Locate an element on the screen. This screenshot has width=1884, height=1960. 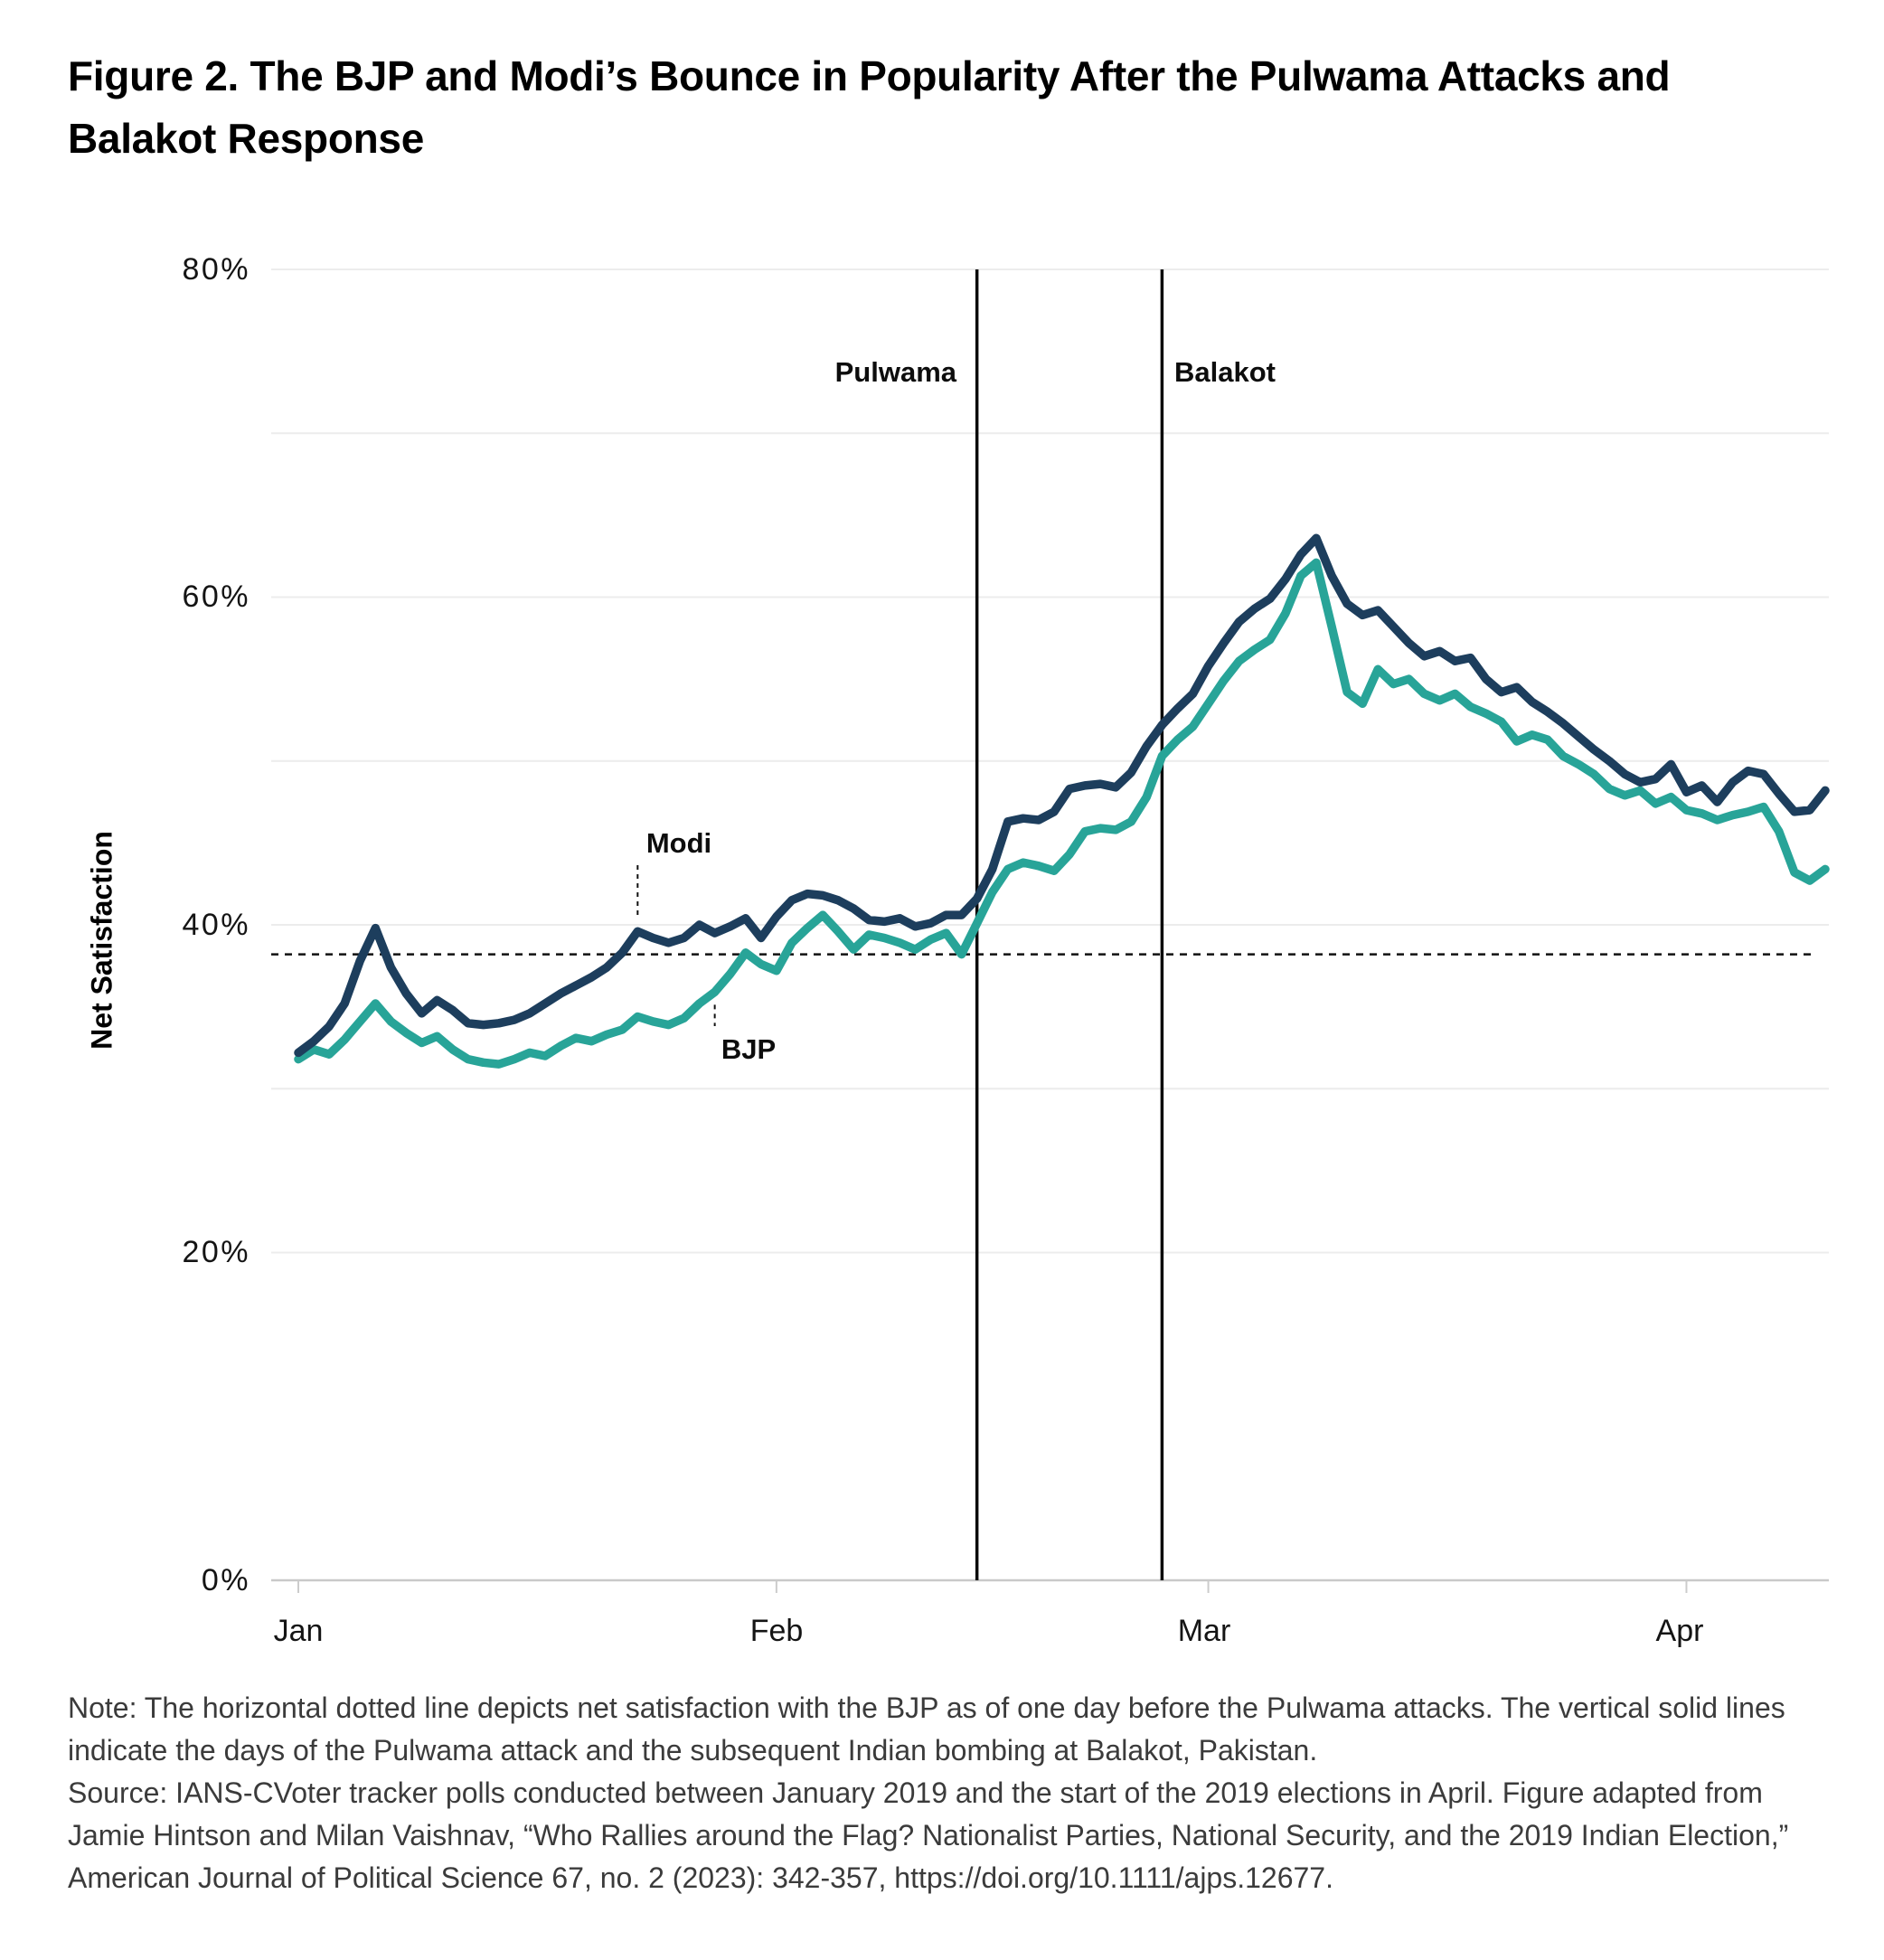
x-tick-label-apr: Apr is located at coordinates (1679, 1631).